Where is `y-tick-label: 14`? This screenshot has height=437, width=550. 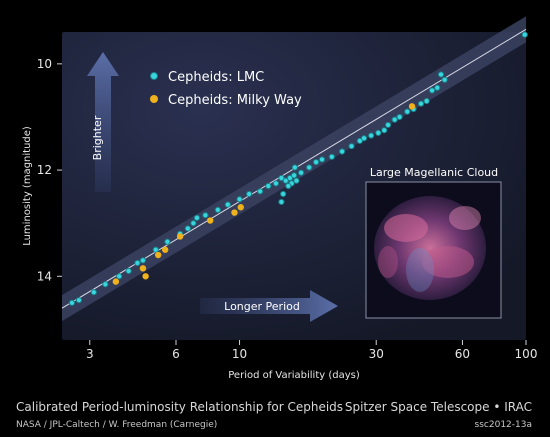 y-tick-label: 14 is located at coordinates (44, 276).